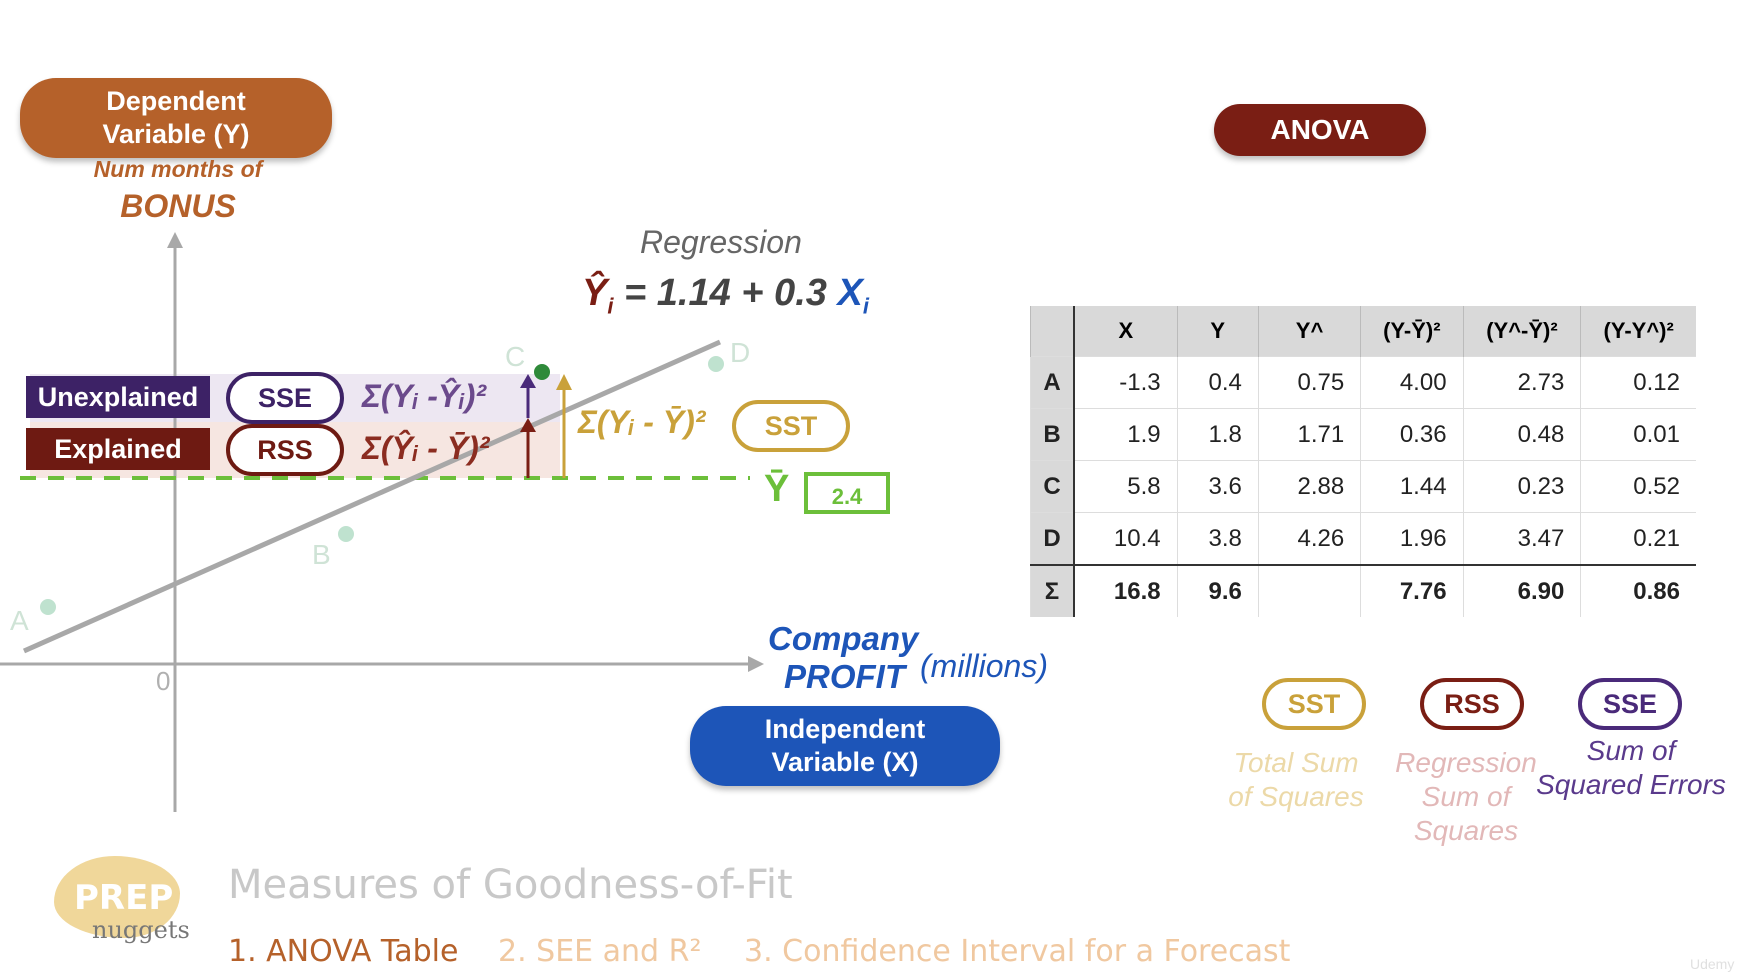  Describe the element at coordinates (1217, 590) in the screenshot. I see `sum-cell: 9.6` at that location.